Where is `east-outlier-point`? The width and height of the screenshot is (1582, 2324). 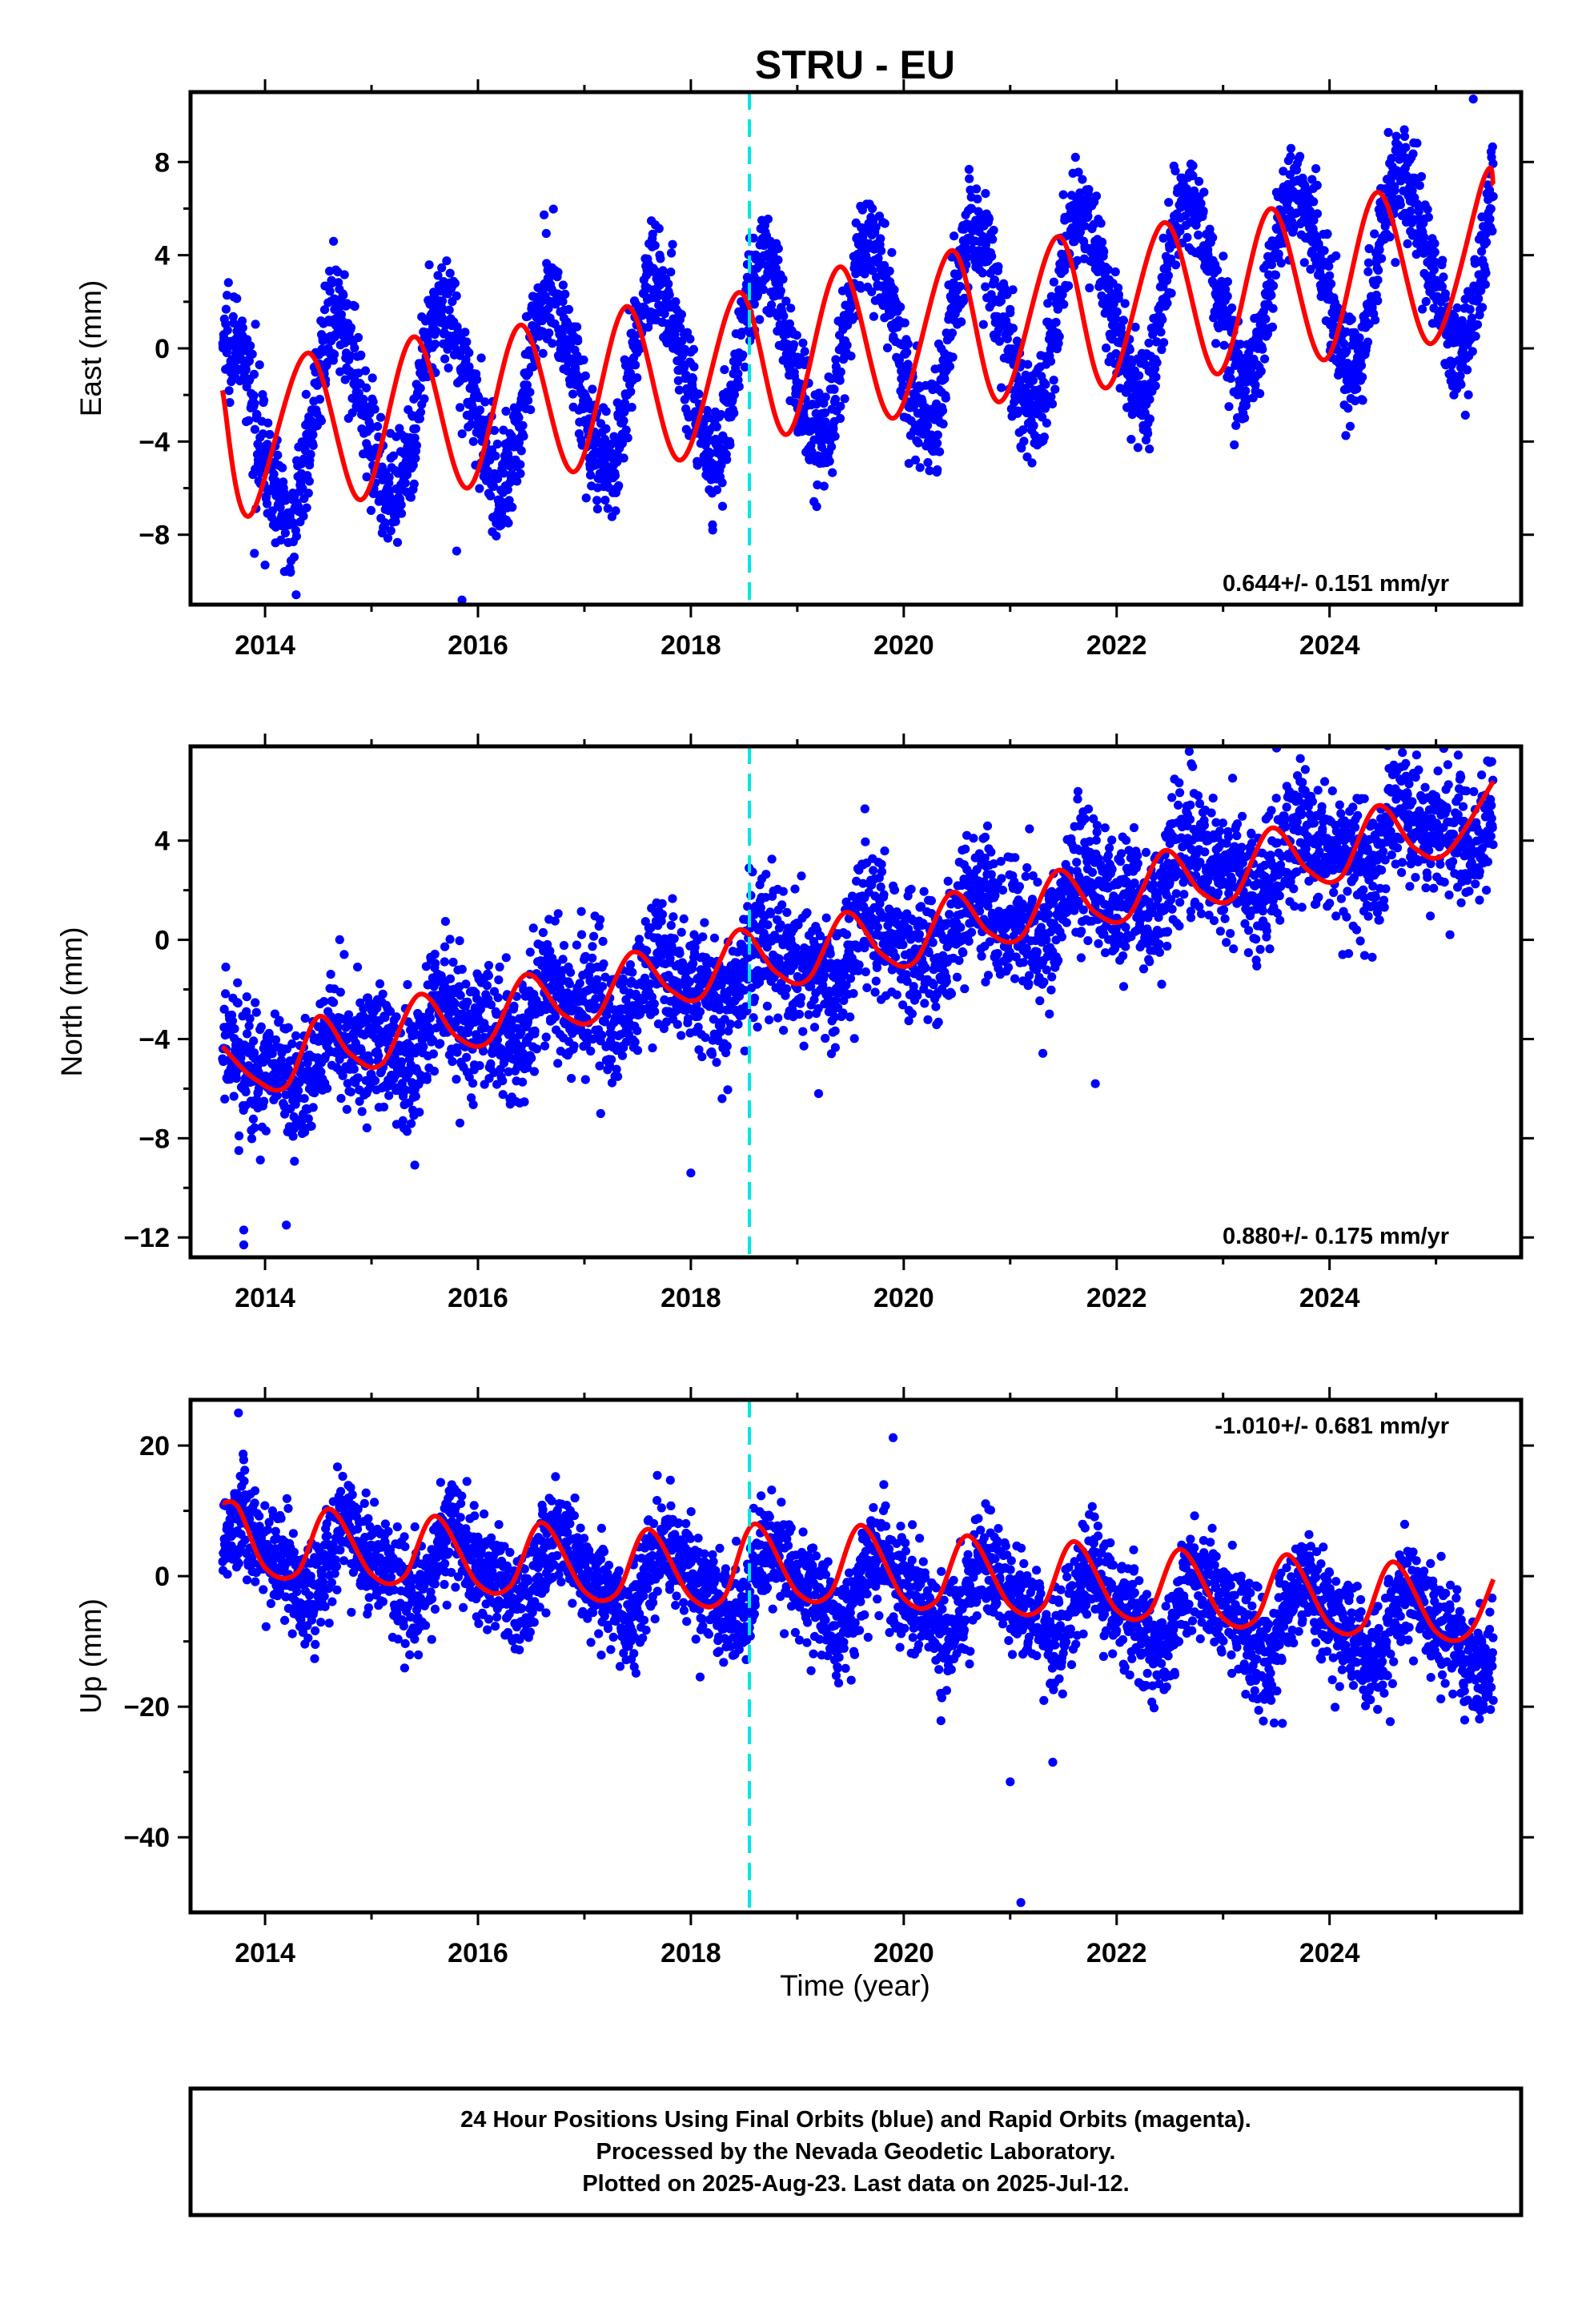
east-outlier-point is located at coordinates (255, 553).